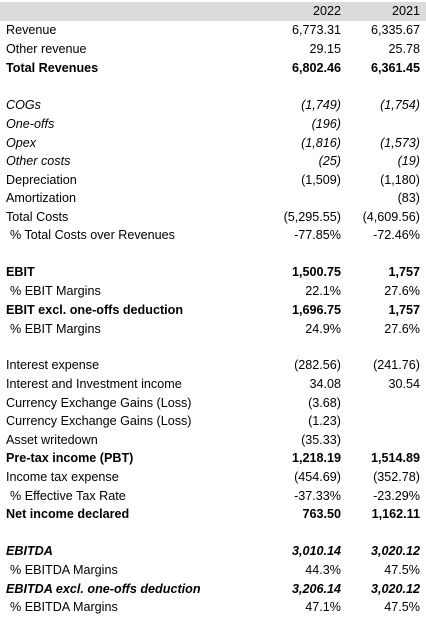  Describe the element at coordinates (316, 310) in the screenshot. I see `value-2022: 1,696.75` at that location.